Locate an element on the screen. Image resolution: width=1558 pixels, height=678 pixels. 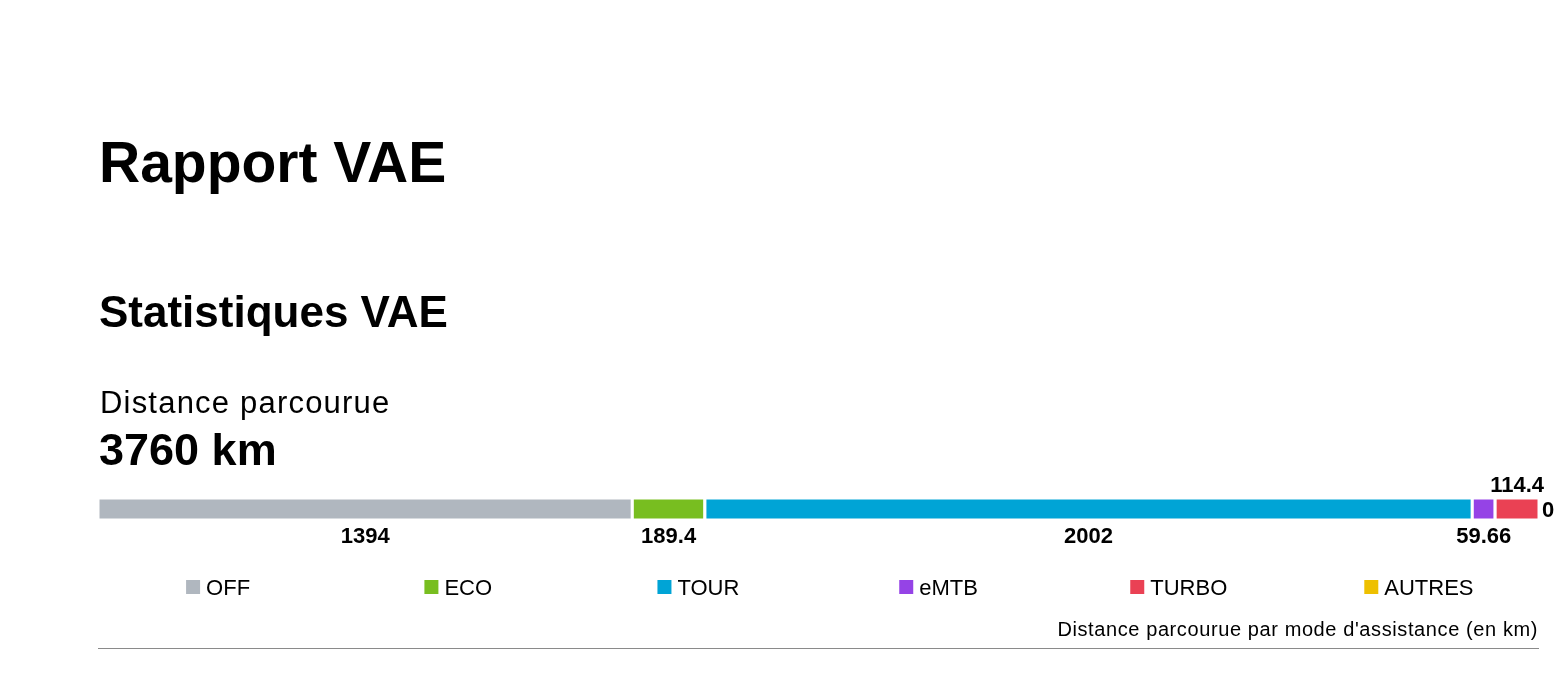
text: Distance parcourue is located at coordinates (245, 402).